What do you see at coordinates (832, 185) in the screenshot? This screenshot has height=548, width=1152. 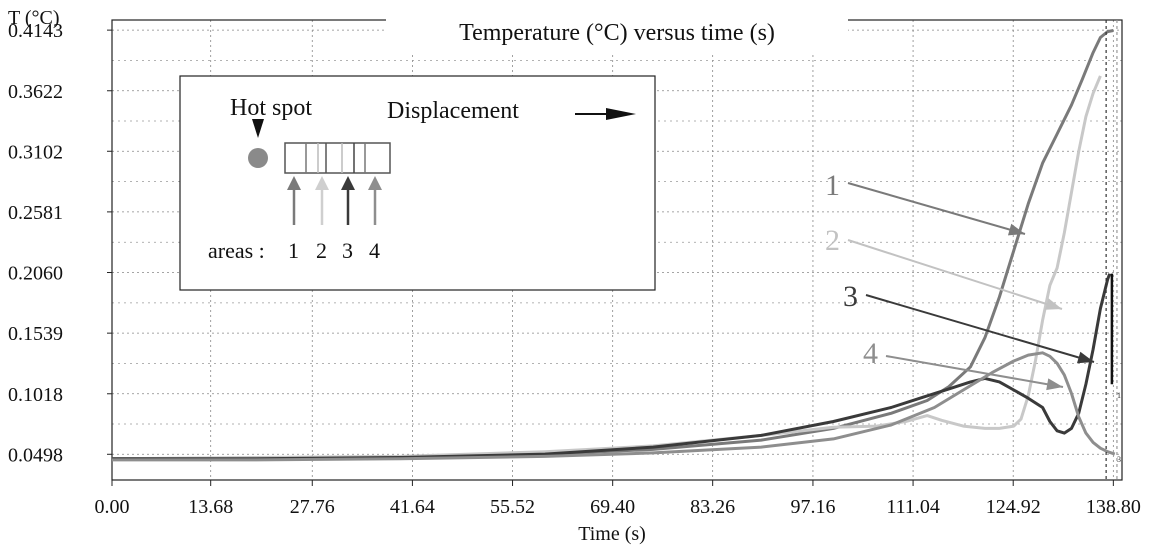 I see `callout-label-1: 1` at bounding box center [832, 185].